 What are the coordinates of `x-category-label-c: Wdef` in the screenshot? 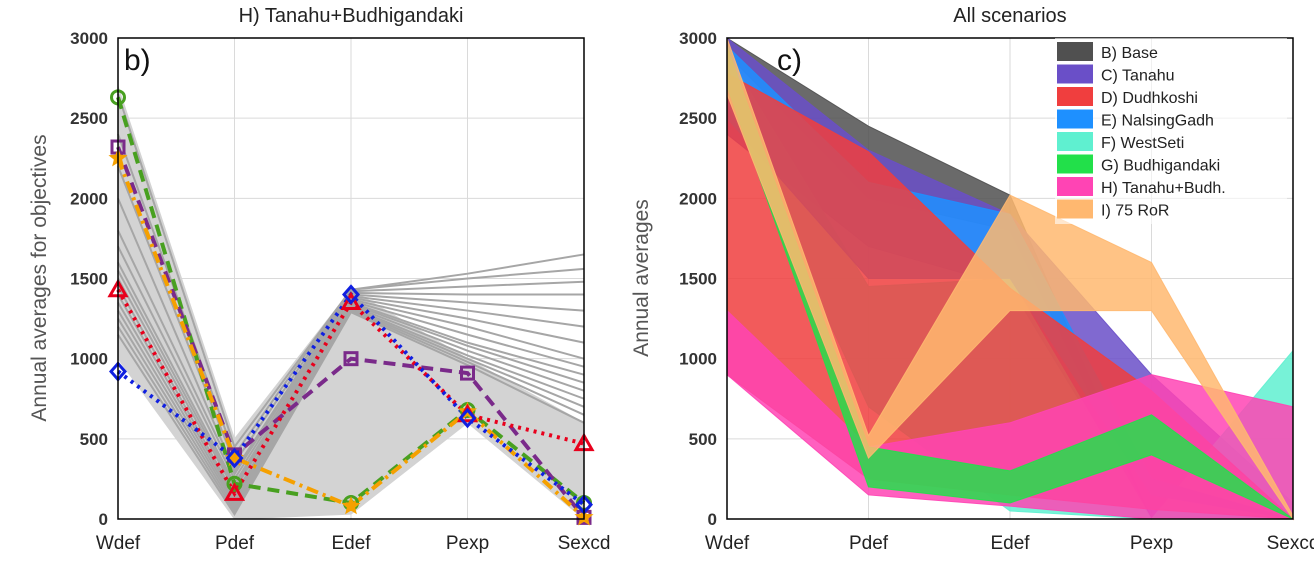 It's located at (727, 543).